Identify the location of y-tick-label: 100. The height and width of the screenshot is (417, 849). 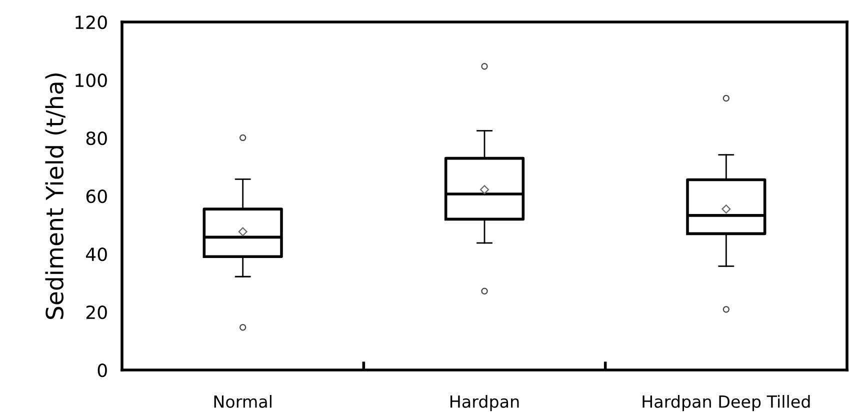
(91, 80).